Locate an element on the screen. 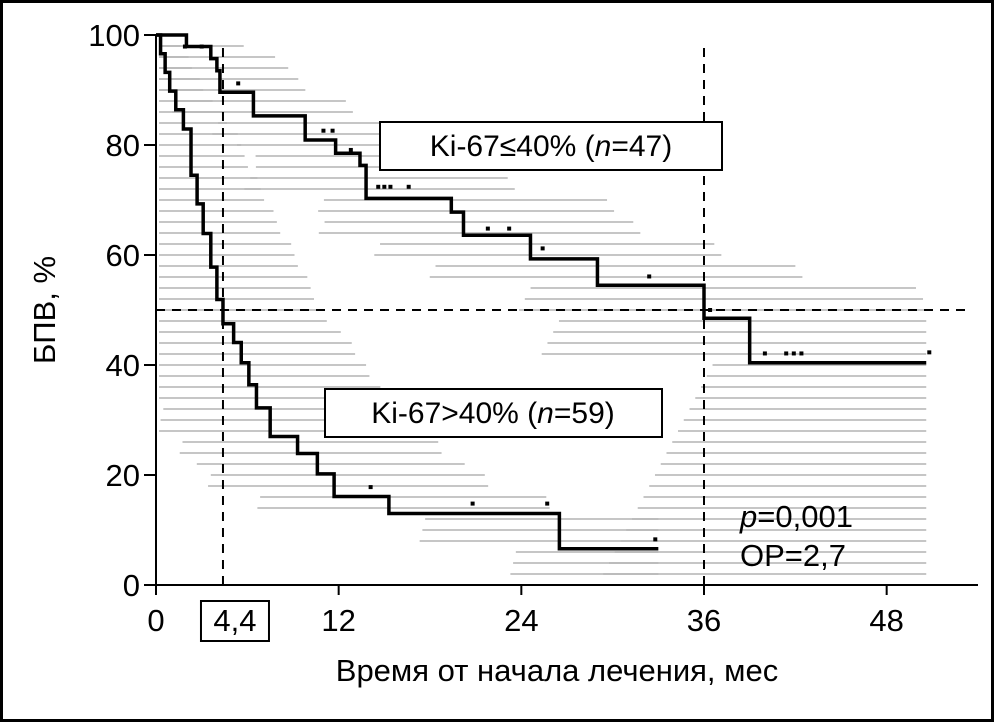 The height and width of the screenshot is (722, 994). series-label-low-text: Ki-67≤40% (n=47) is located at coordinates (551, 146).